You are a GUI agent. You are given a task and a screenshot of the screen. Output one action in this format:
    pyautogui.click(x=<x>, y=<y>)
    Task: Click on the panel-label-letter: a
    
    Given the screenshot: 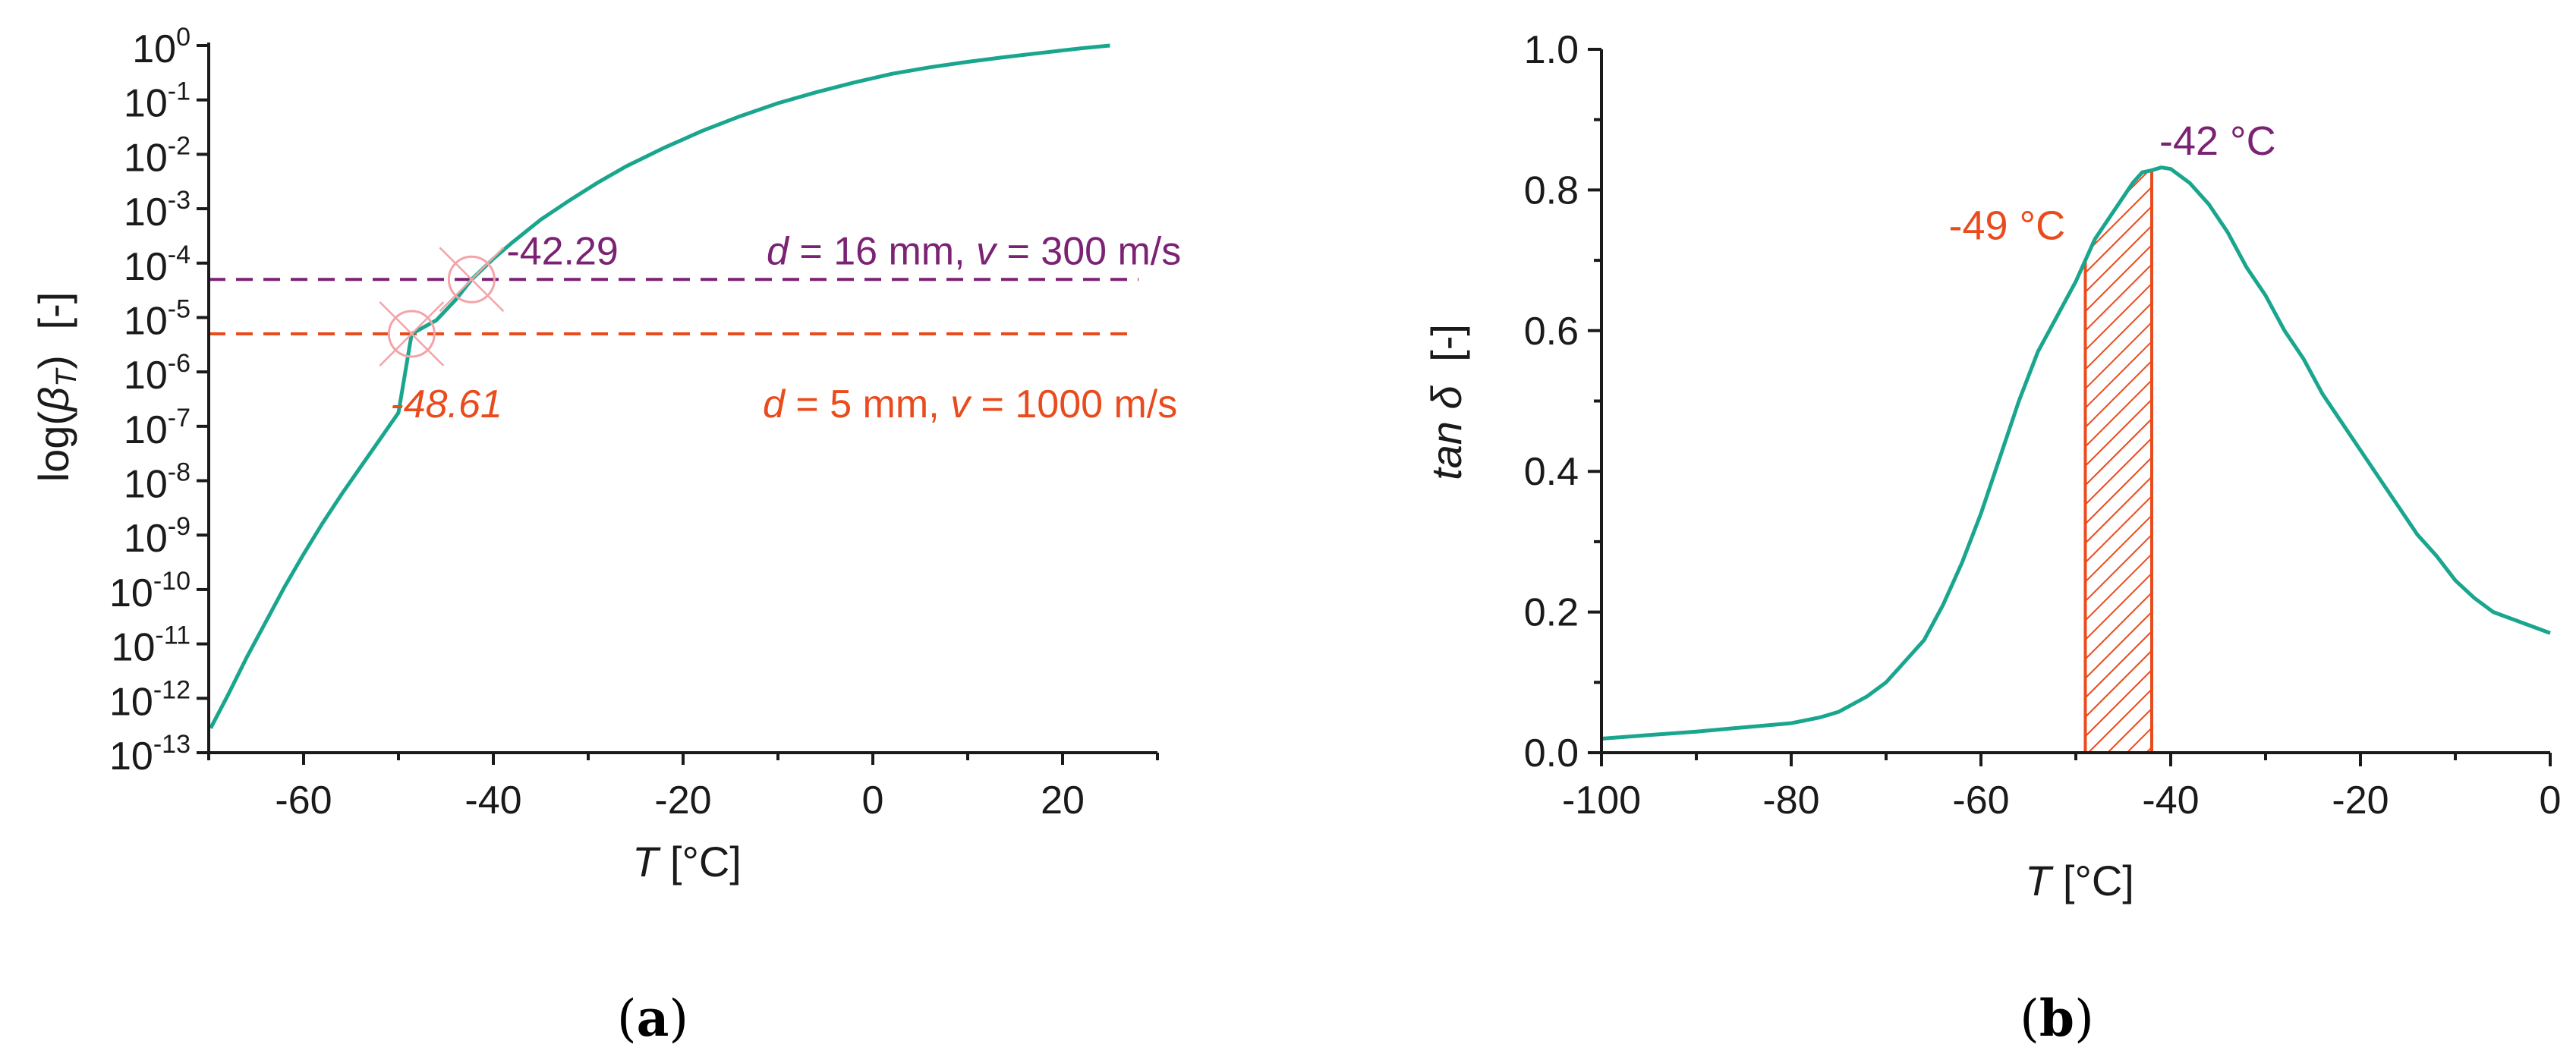 What is the action you would take?
    pyautogui.click(x=653, y=1018)
    